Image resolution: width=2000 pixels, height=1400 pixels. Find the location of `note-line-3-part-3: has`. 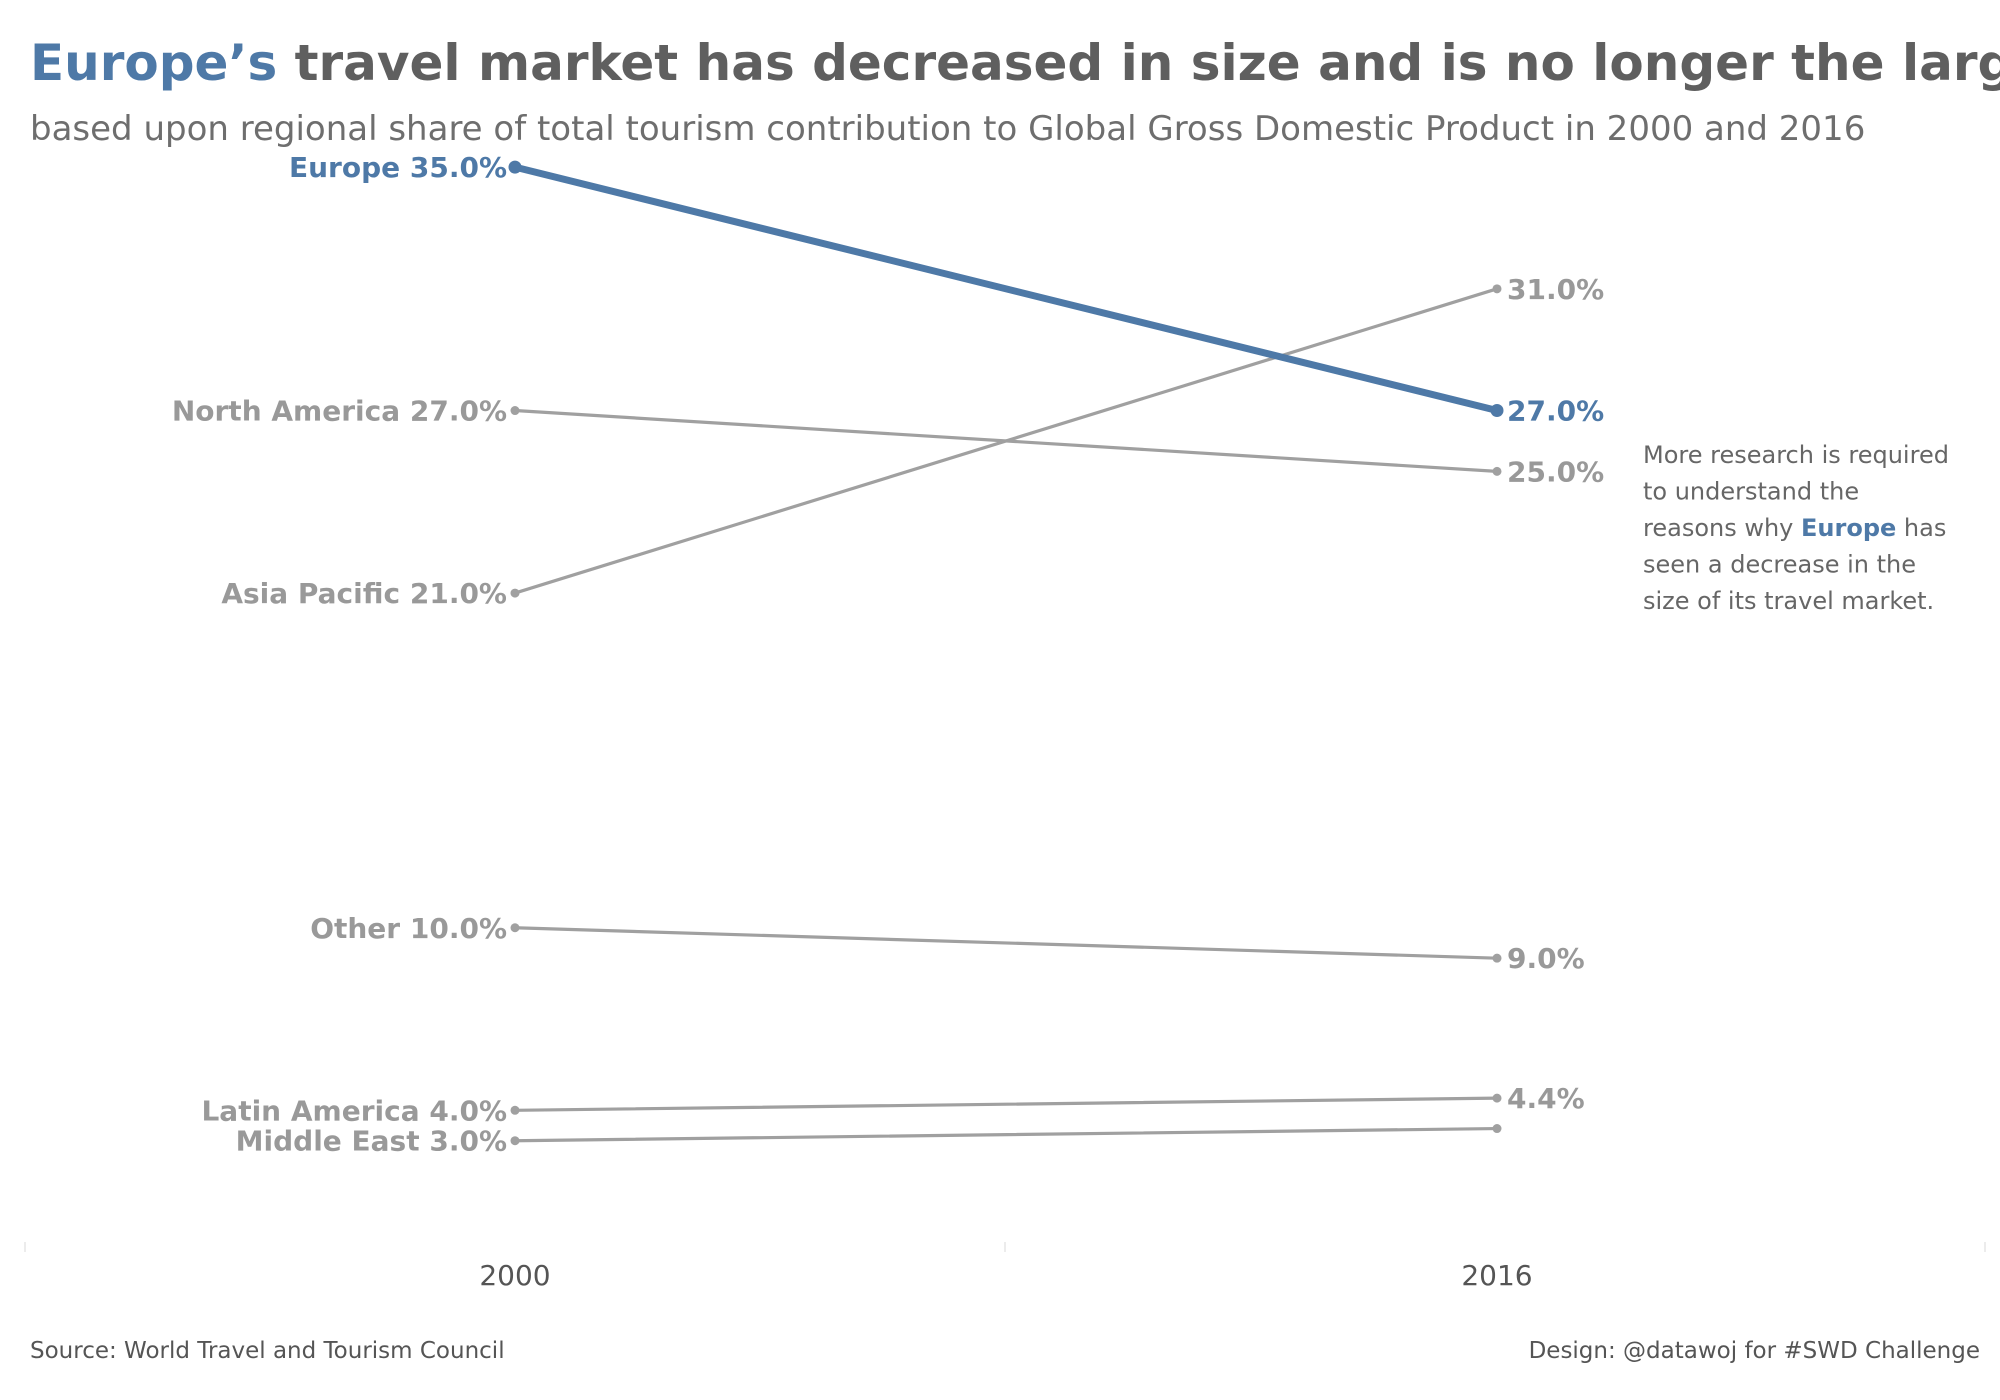

note-line-3-part-3: has is located at coordinates (1921, 528).